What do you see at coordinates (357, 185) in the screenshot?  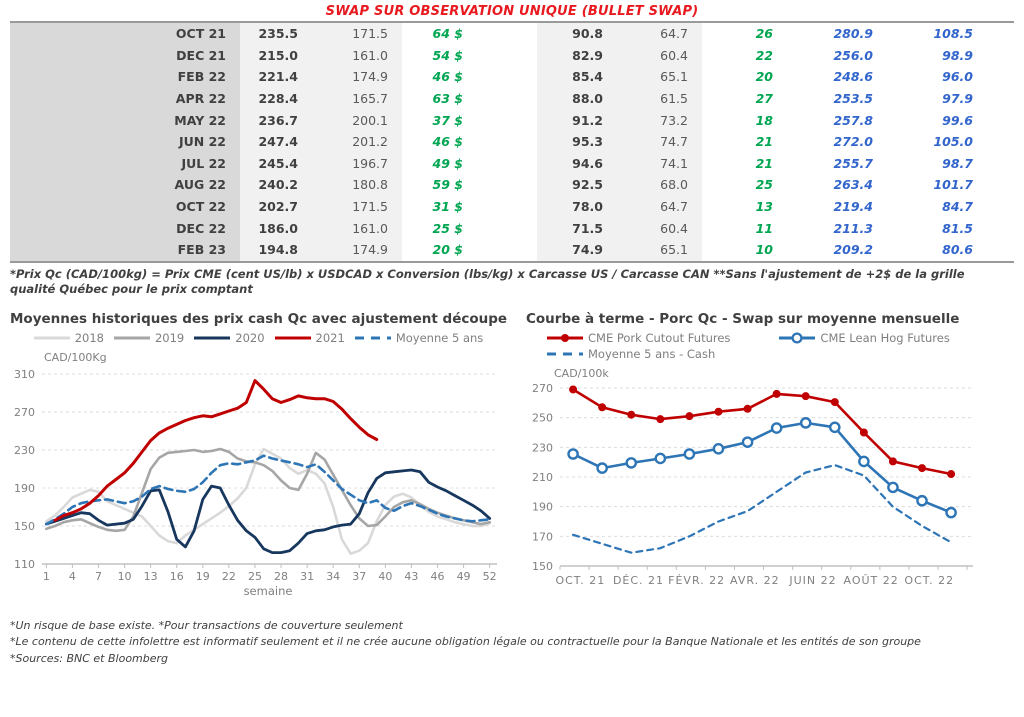 I see `value-cell: 180.8` at bounding box center [357, 185].